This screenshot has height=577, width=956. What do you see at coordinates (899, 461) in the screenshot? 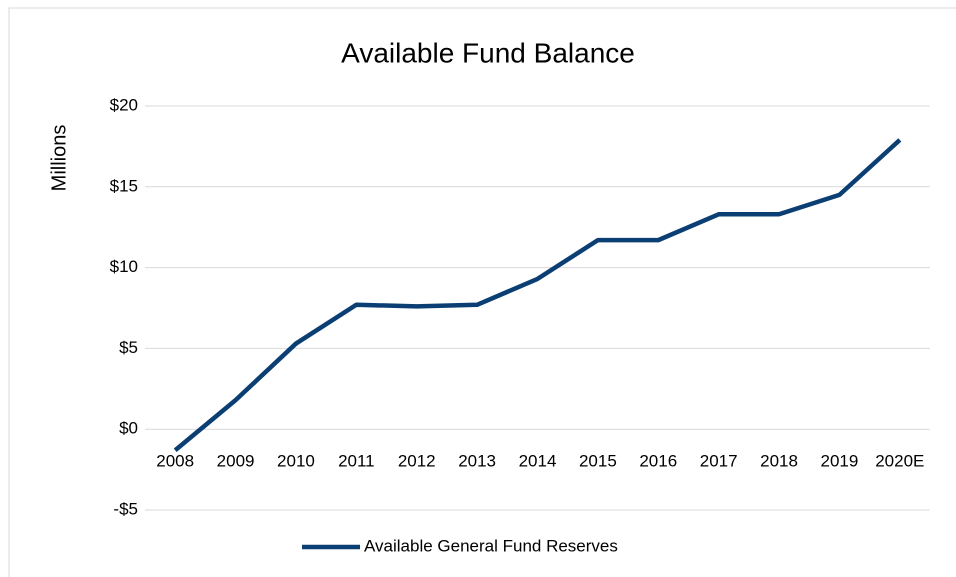
I see `x-tick-label: 2020E` at bounding box center [899, 461].